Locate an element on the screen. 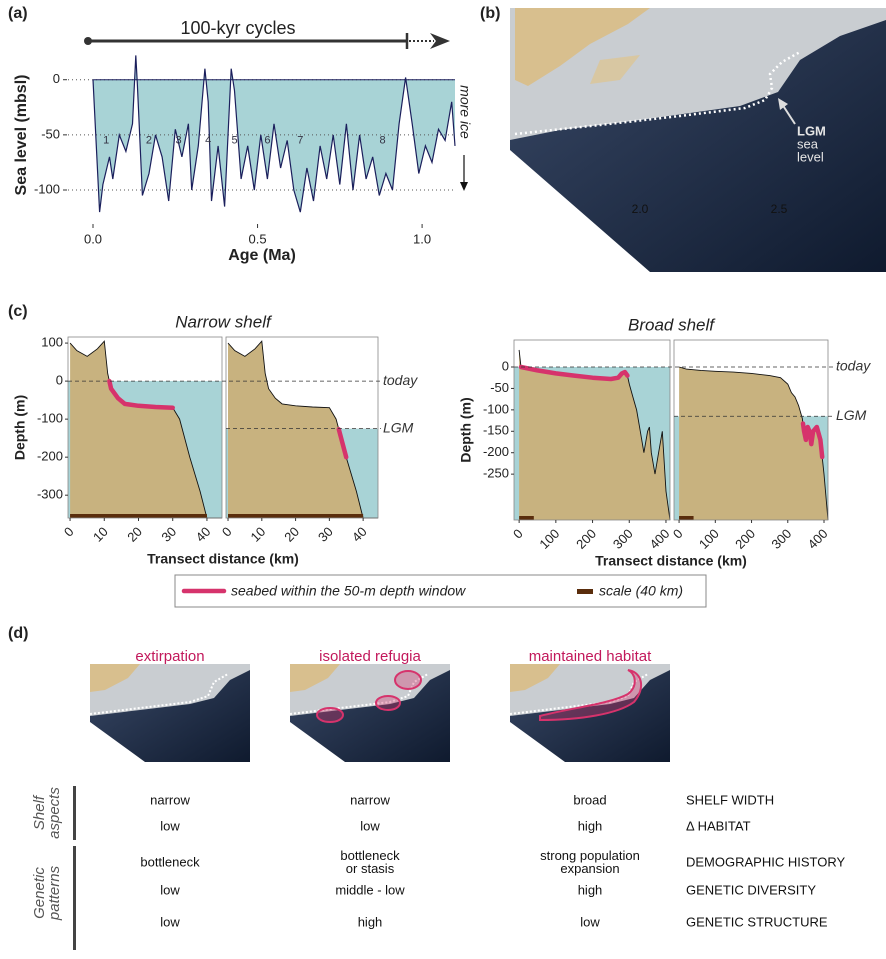  row-label: DEMOGRAPHIC HISTORY is located at coordinates (766, 862).